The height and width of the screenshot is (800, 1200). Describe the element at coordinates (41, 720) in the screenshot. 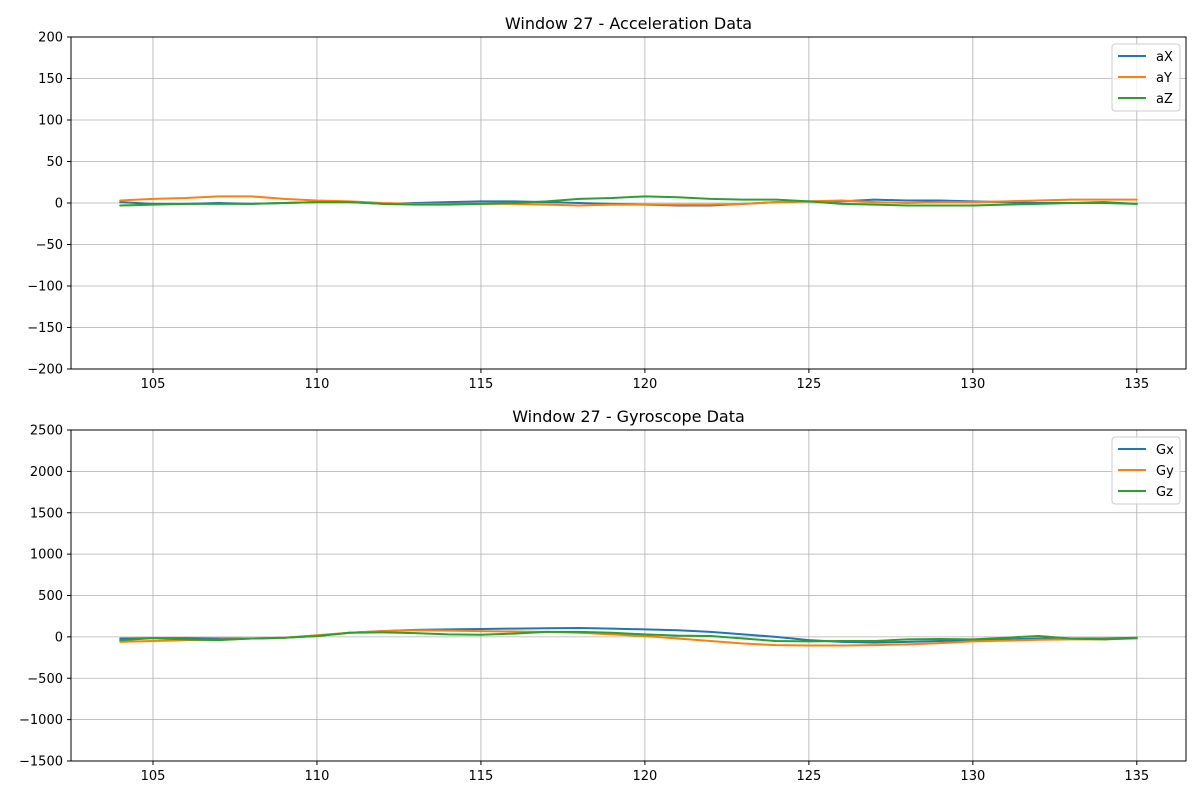

I see `y-tick-label: −1000` at that location.